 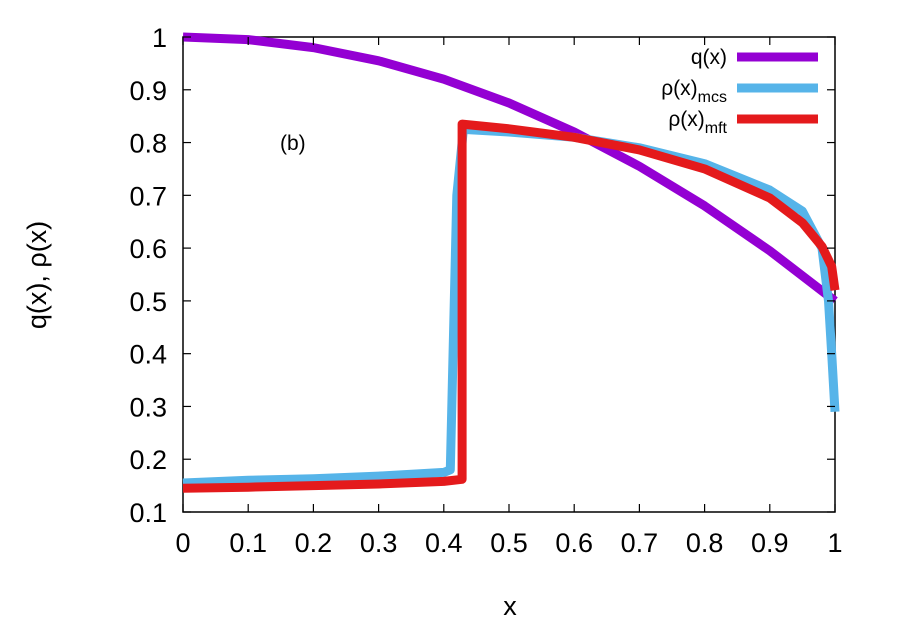 I want to click on x-tick-label: 0.9, so click(x=770, y=543).